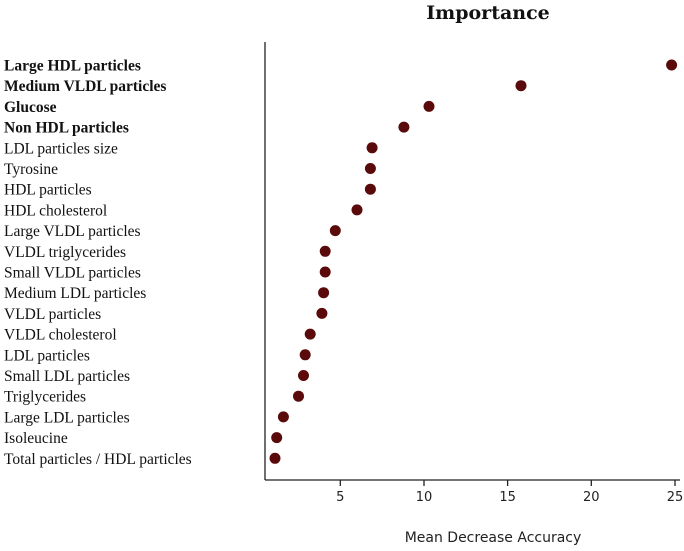  What do you see at coordinates (66, 128) in the screenshot?
I see `category-label: Non HDL particles` at bounding box center [66, 128].